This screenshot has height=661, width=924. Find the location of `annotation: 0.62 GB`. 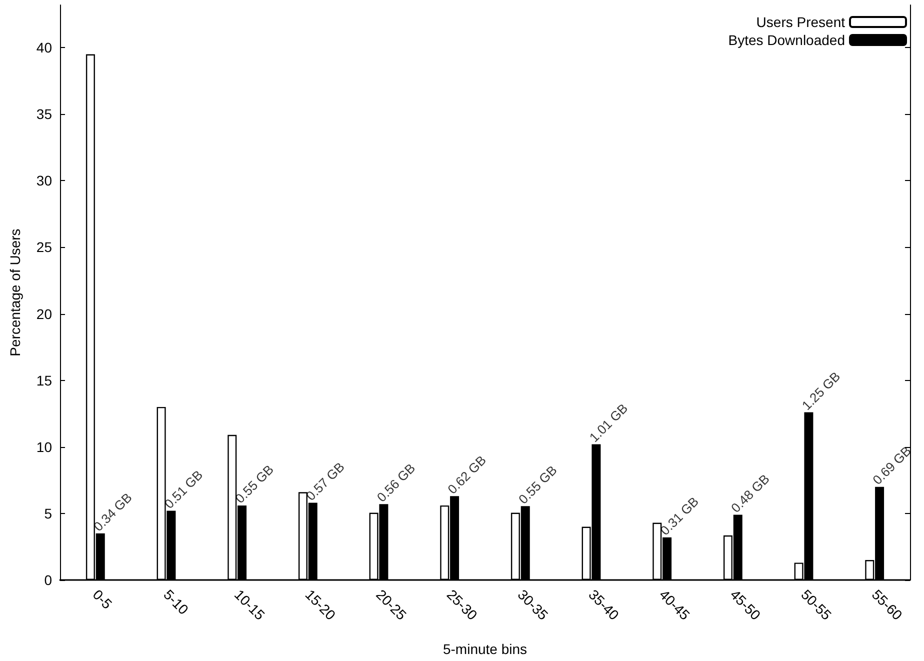

annotation: 0.62 GB is located at coordinates (466, 474).